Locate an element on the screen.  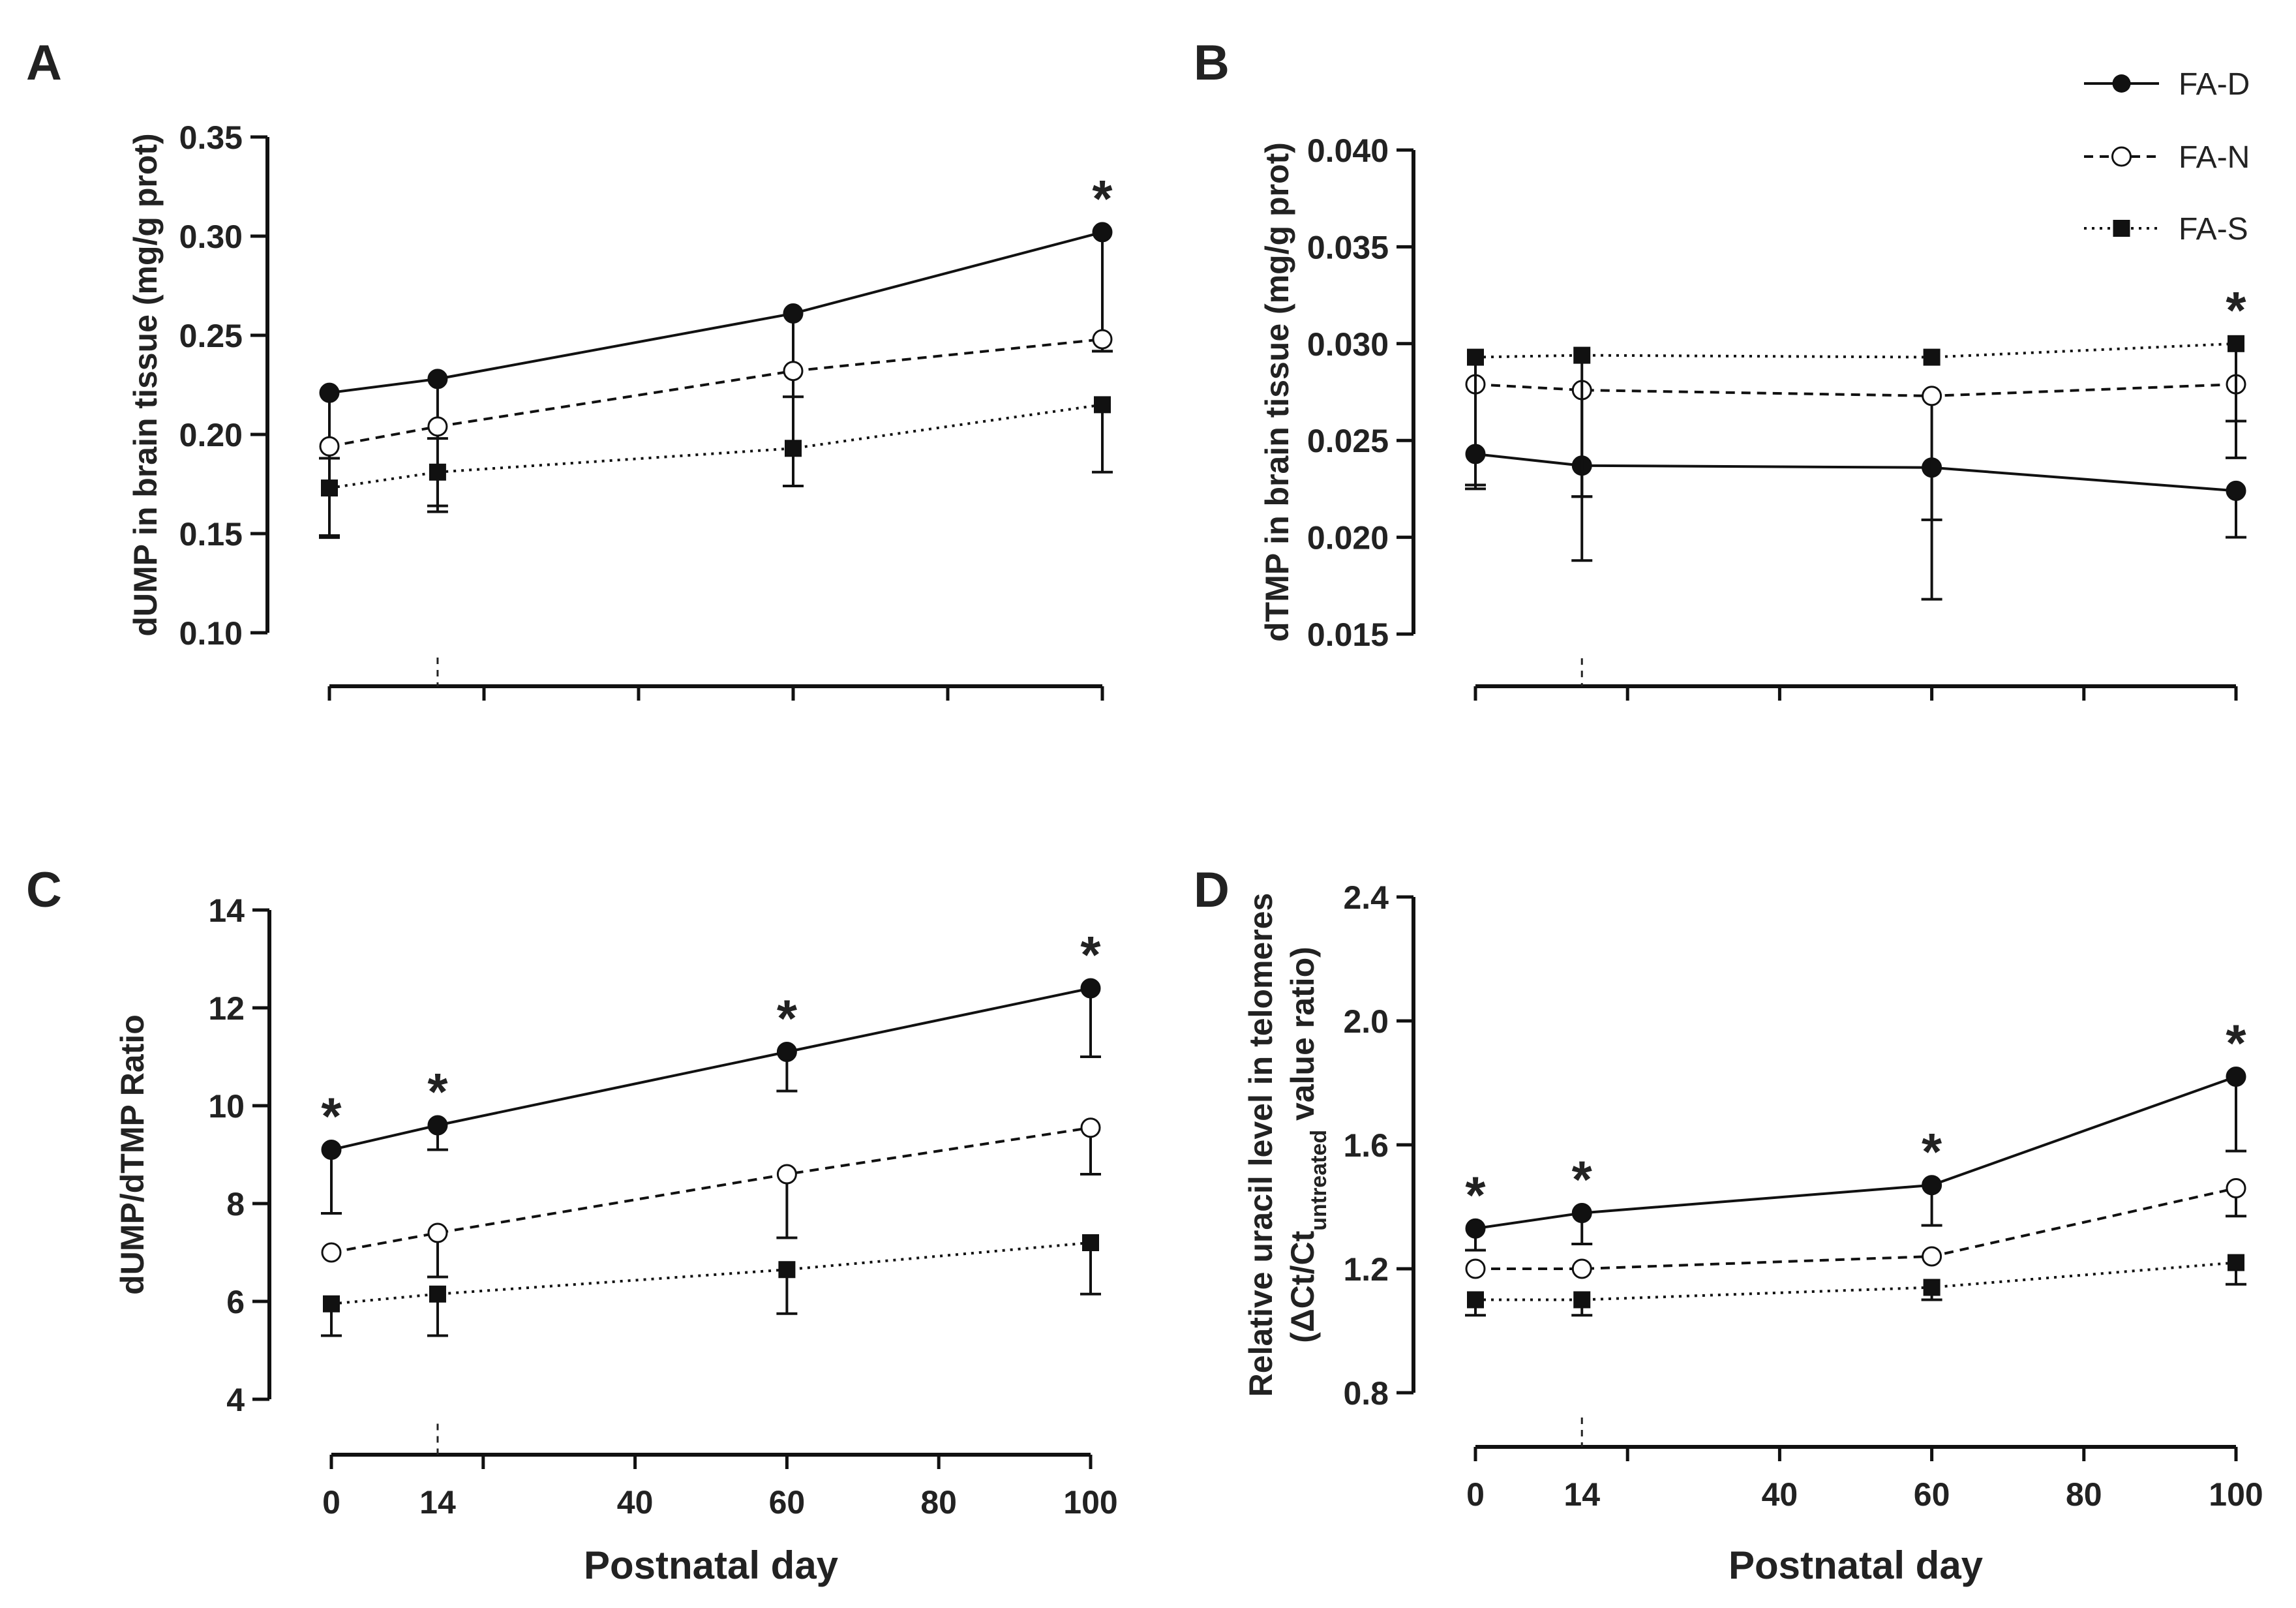
y-tick-label: 6 is located at coordinates (235, 1302).